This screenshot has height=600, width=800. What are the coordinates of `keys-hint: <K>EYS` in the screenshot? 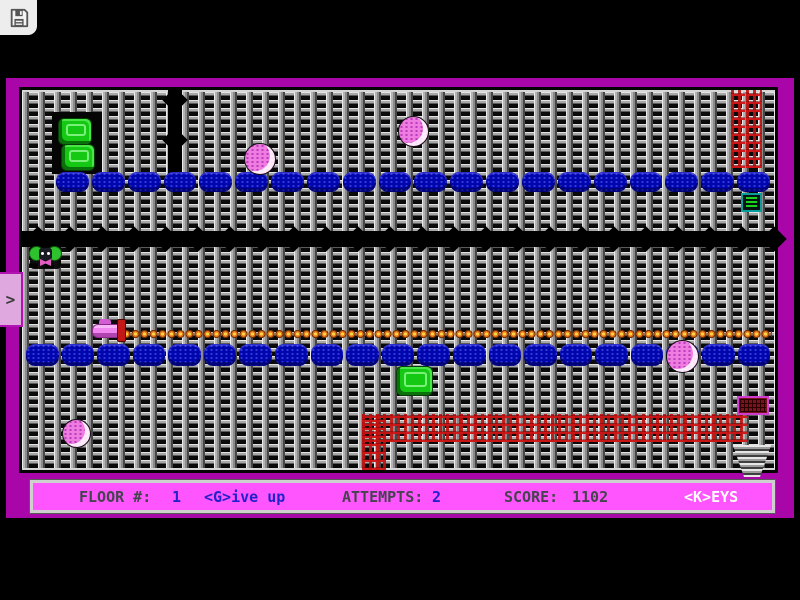 It's located at (711, 497).